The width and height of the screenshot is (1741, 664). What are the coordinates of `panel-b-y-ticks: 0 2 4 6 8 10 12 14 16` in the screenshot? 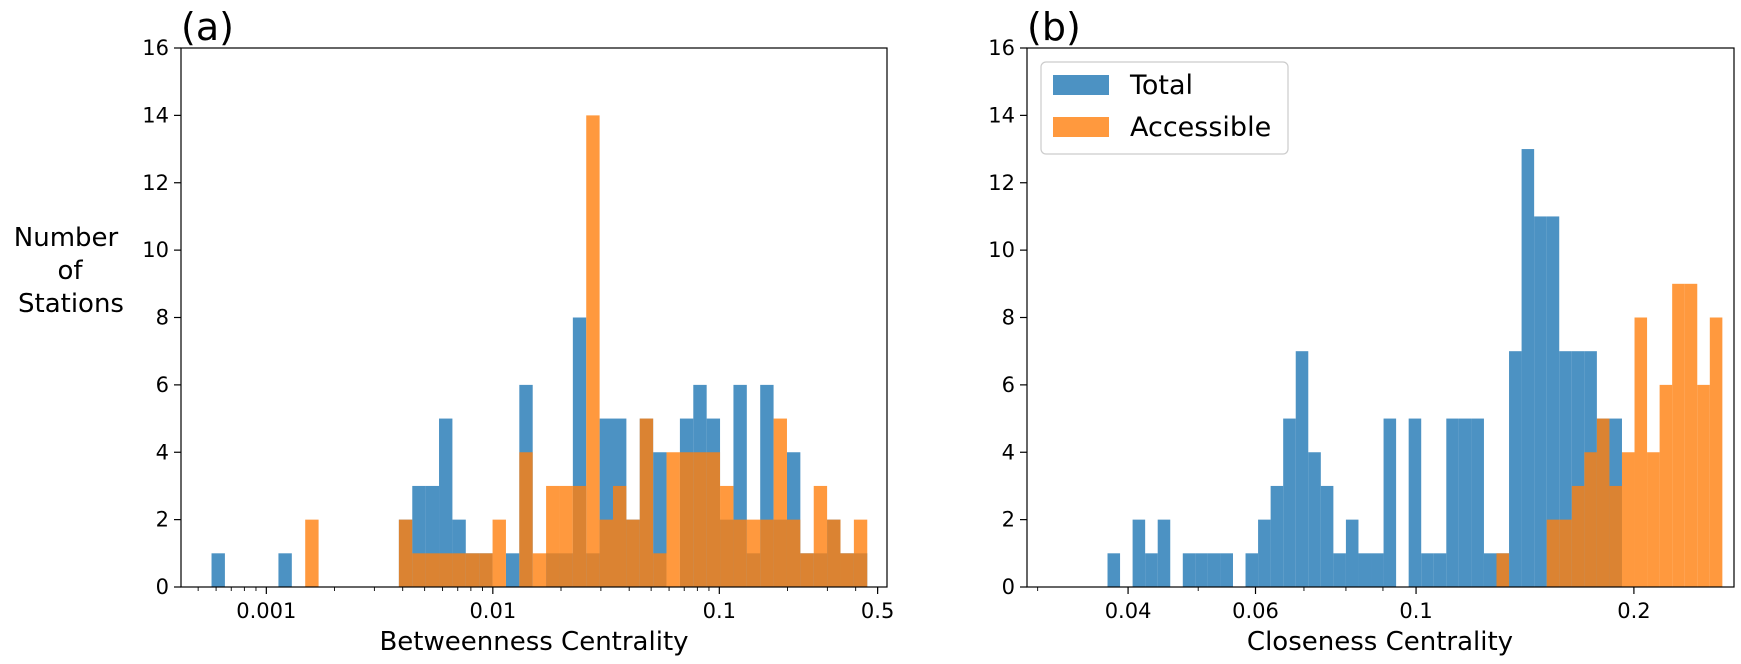 It's located at (1007, 317).